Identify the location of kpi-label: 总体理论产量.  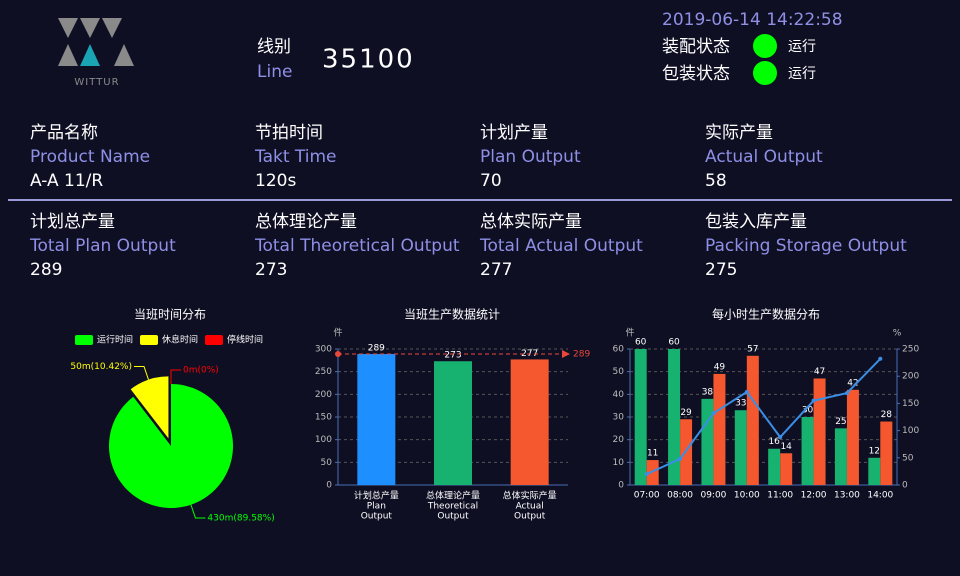
(306, 222).